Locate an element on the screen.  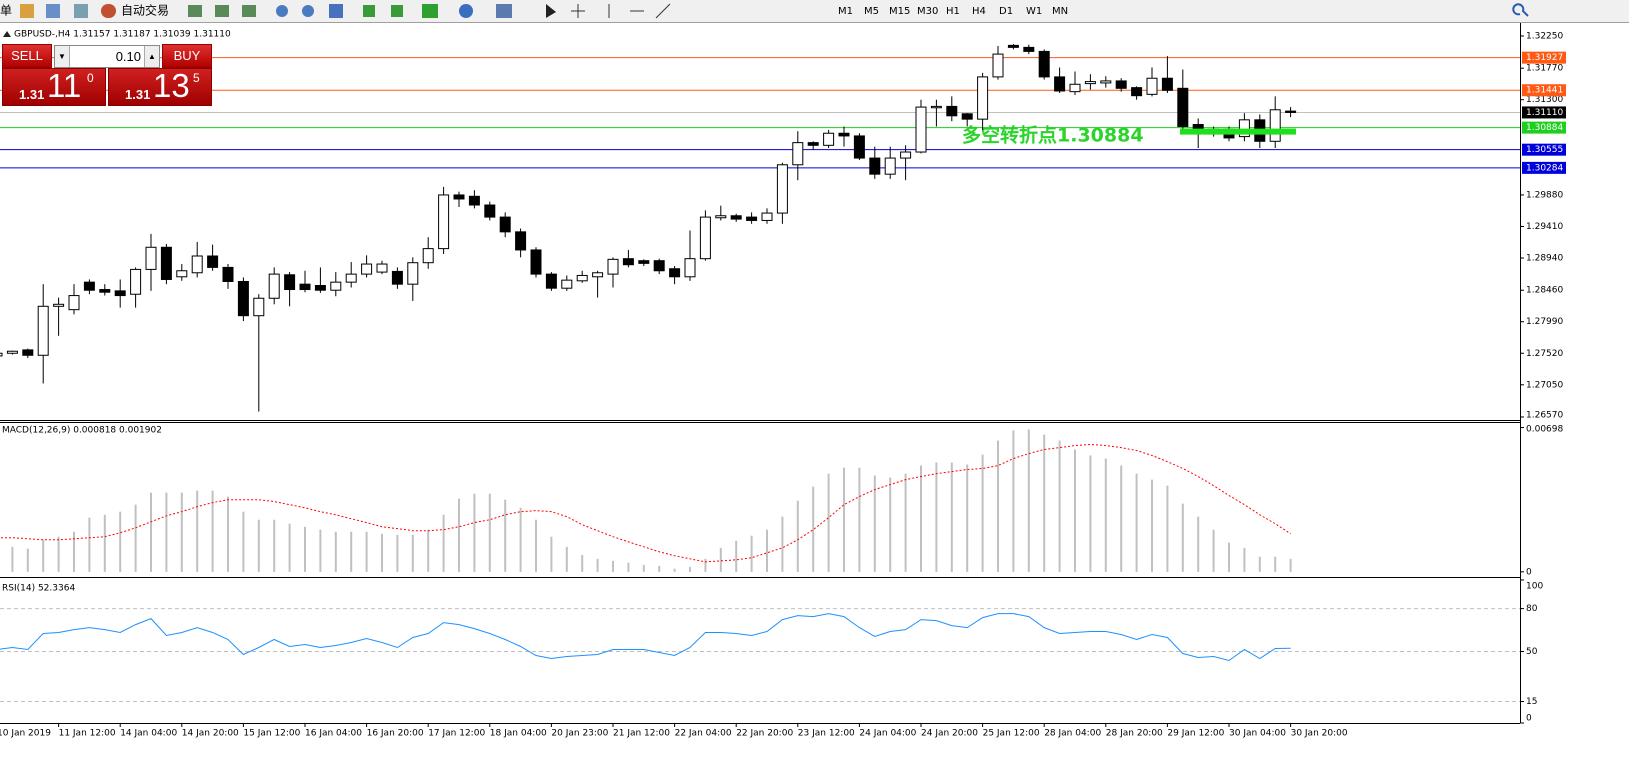
timeframe-button: D1 is located at coordinates (1006, 11).